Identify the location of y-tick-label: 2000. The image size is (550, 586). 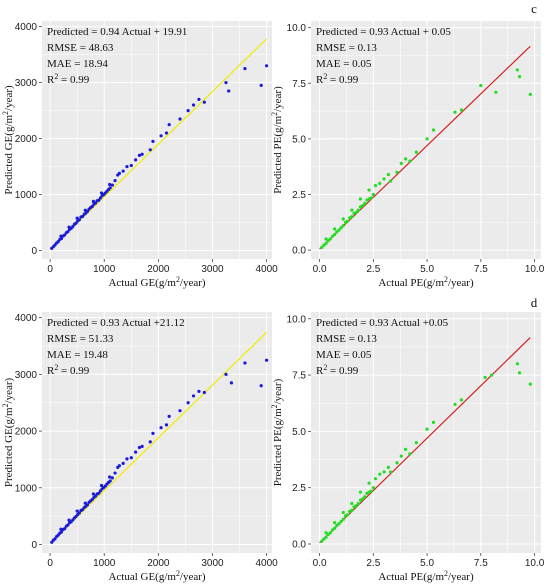
(26, 139).